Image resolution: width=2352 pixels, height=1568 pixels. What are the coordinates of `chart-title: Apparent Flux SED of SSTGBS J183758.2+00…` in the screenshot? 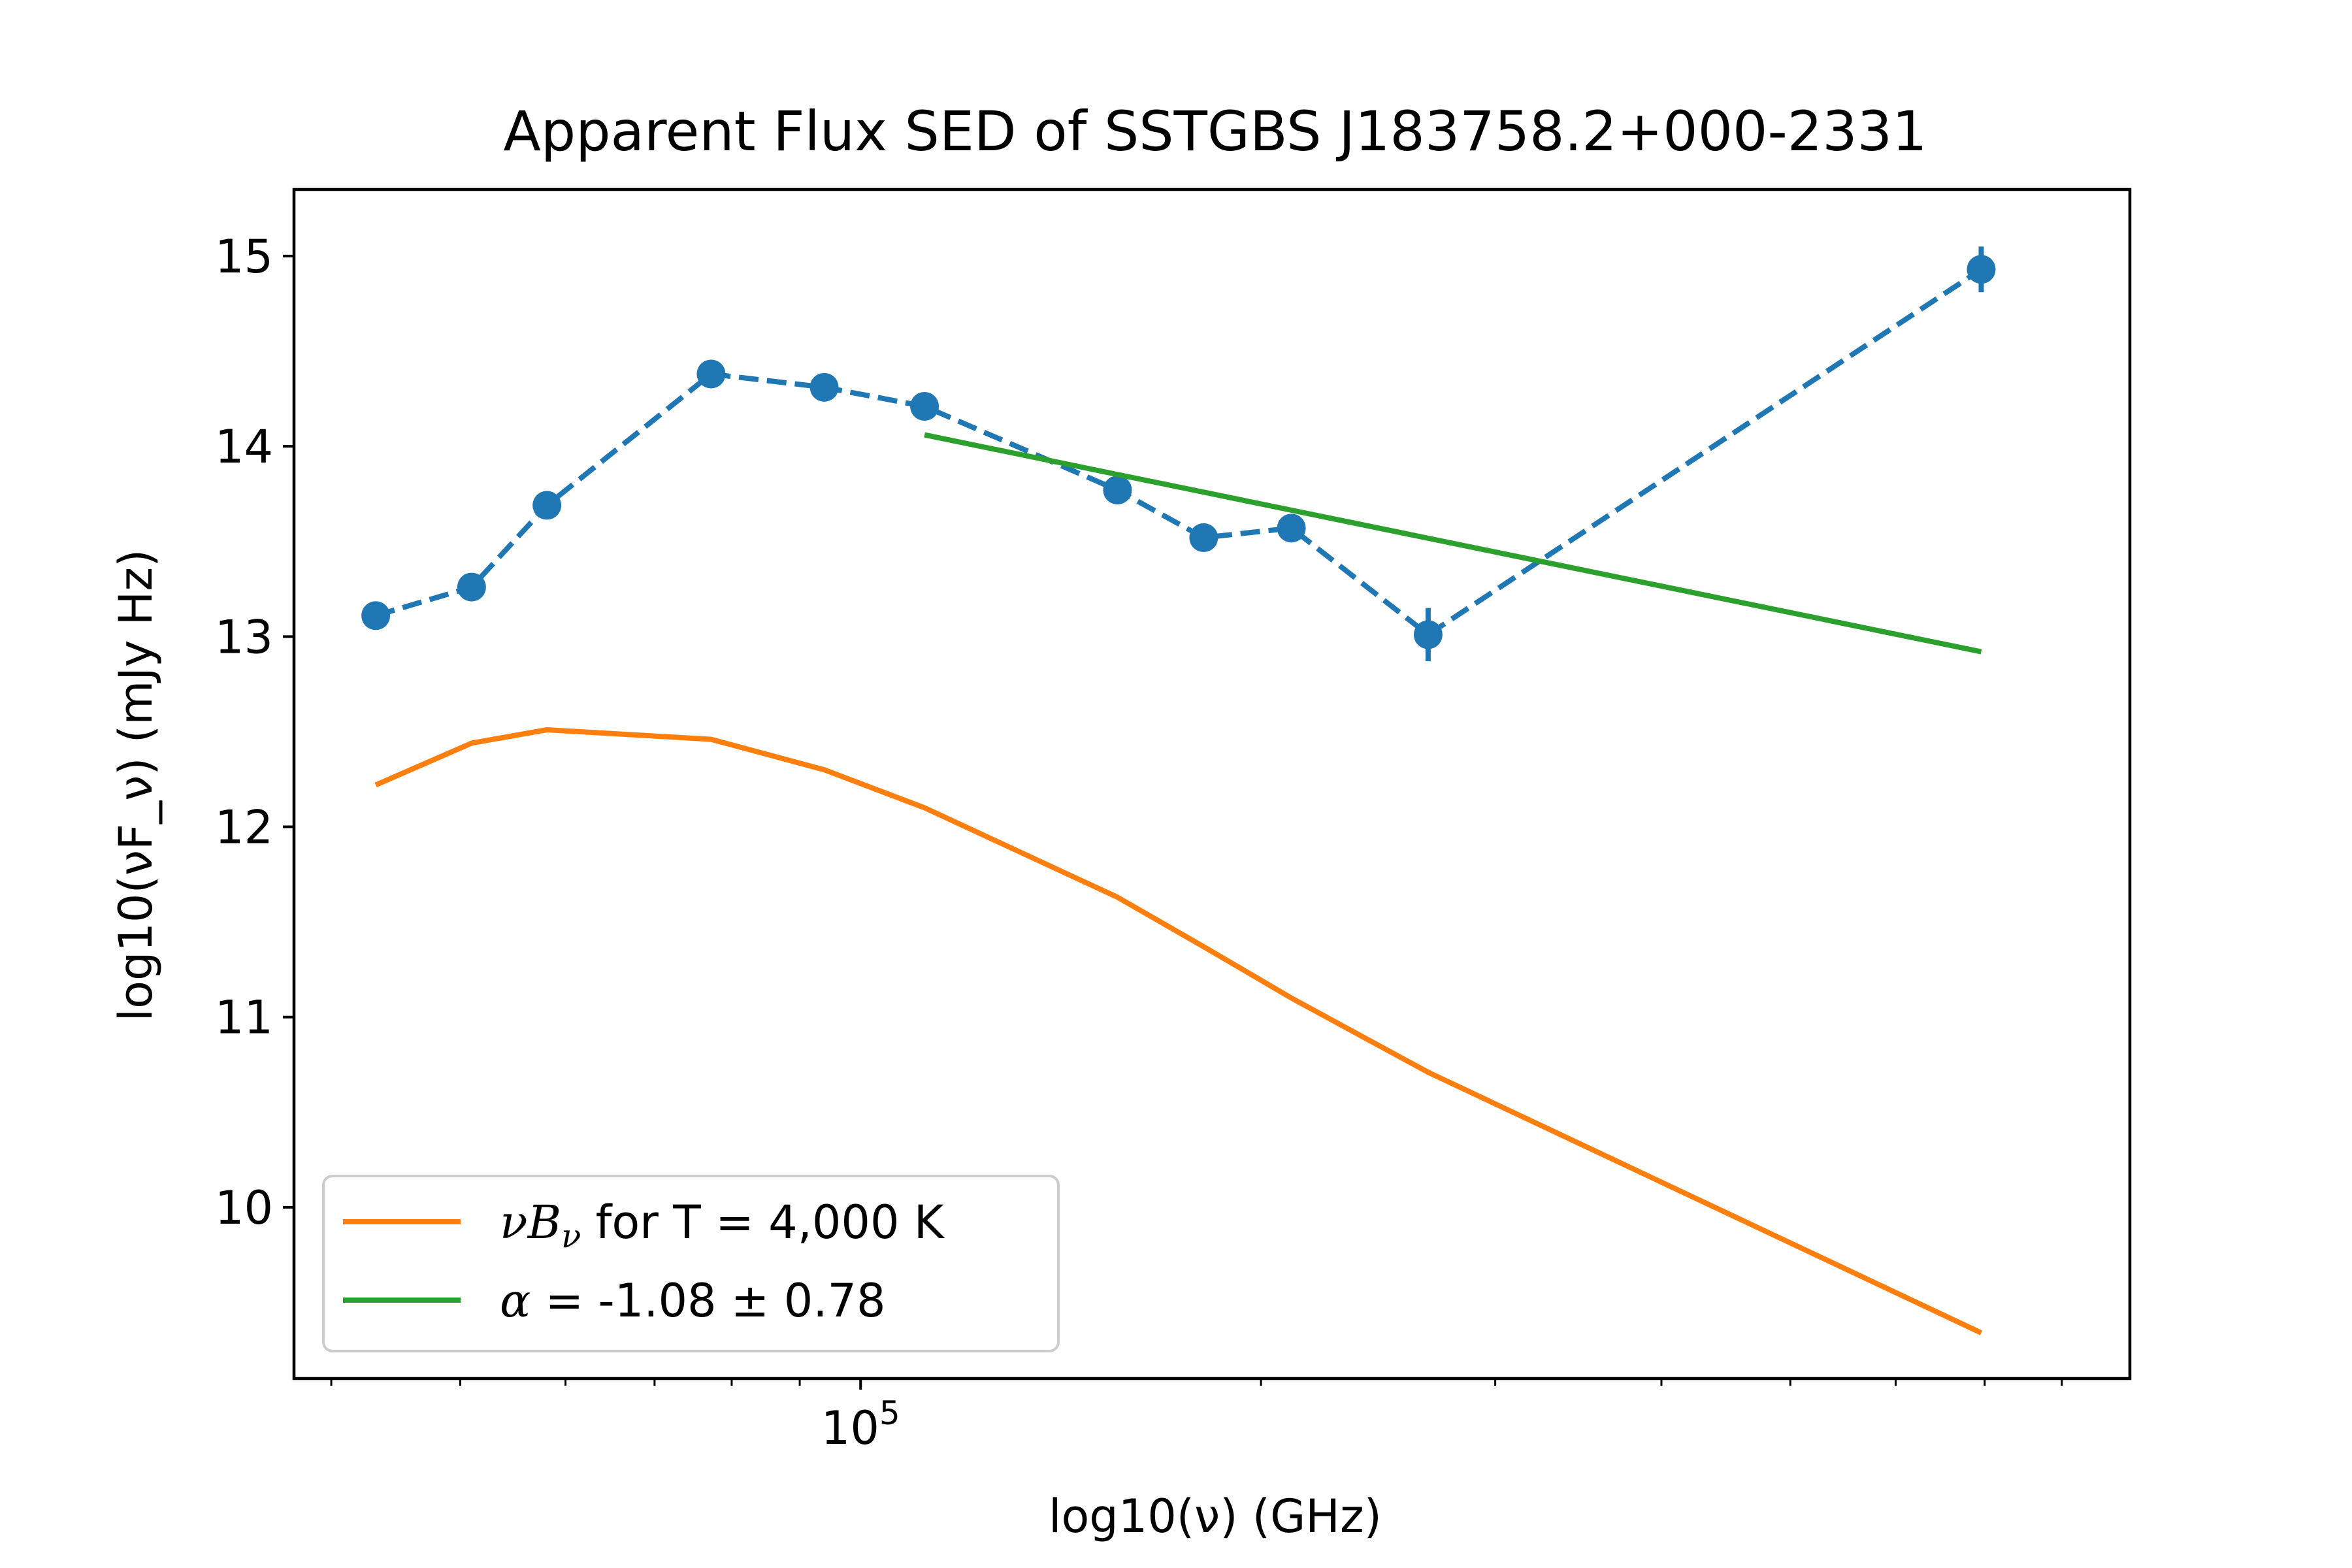 It's located at (1215, 131).